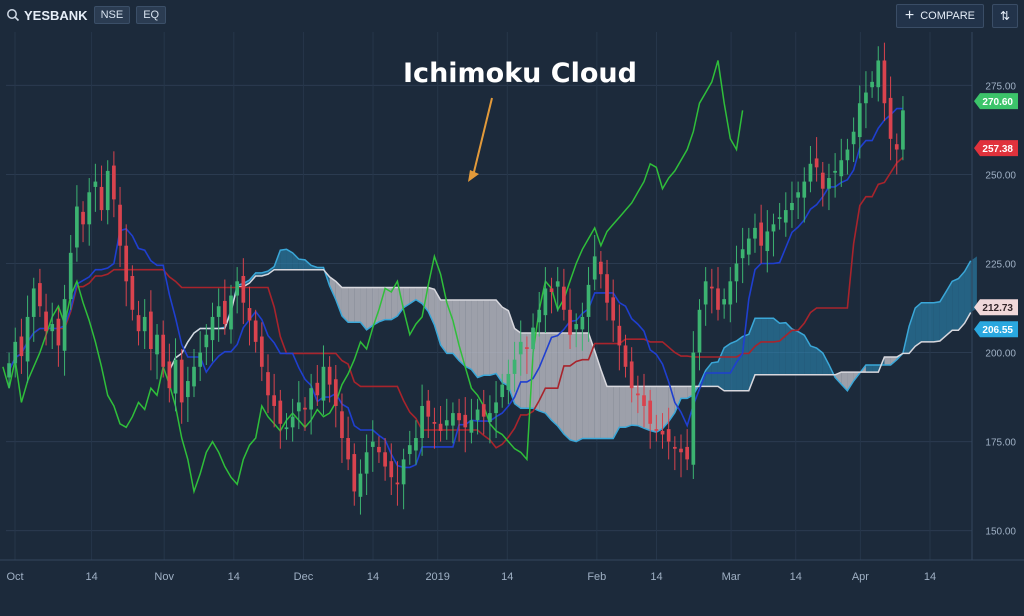  Describe the element at coordinates (56, 15) in the screenshot. I see `symbol-name: YESBANK` at that location.